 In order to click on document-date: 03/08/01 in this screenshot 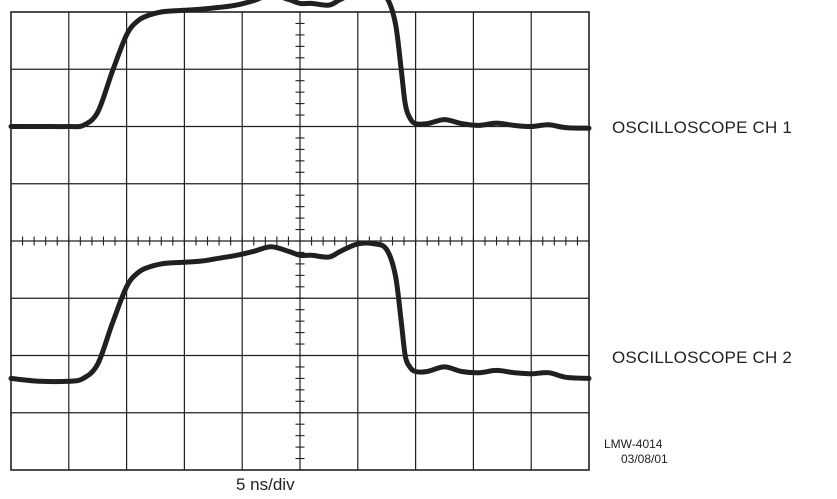, I will do `click(644, 459)`.